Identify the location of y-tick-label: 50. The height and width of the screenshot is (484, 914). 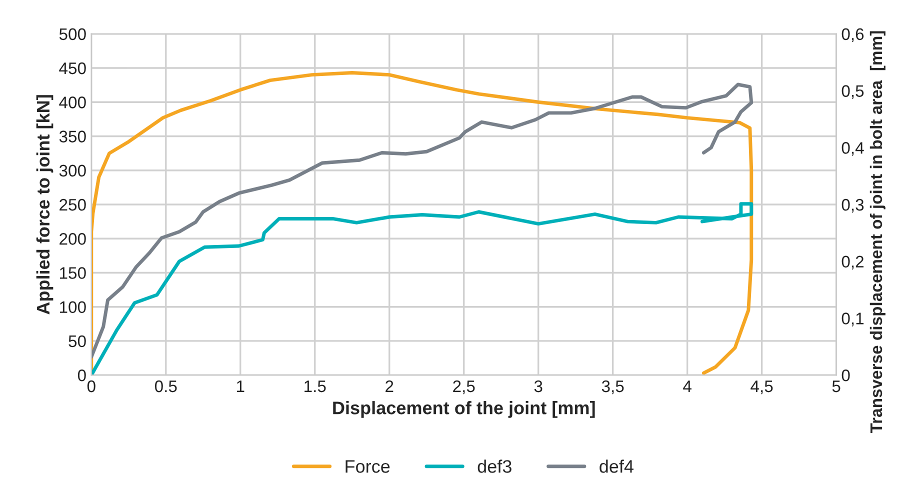
(77, 341).